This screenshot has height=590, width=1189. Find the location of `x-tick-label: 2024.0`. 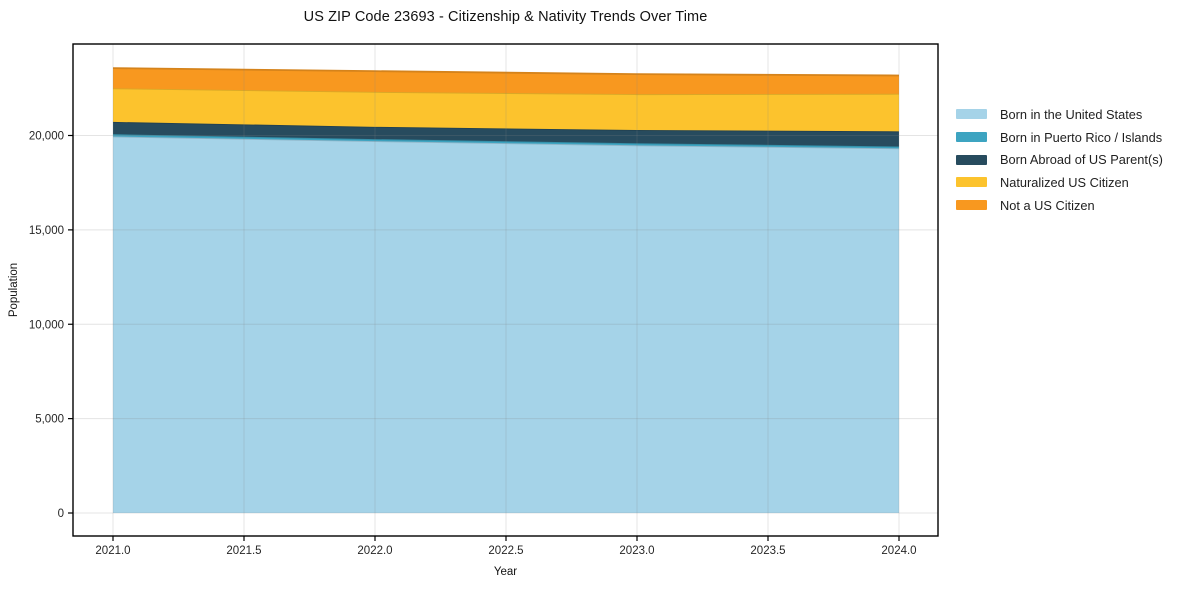

x-tick-label: 2024.0 is located at coordinates (898, 551).